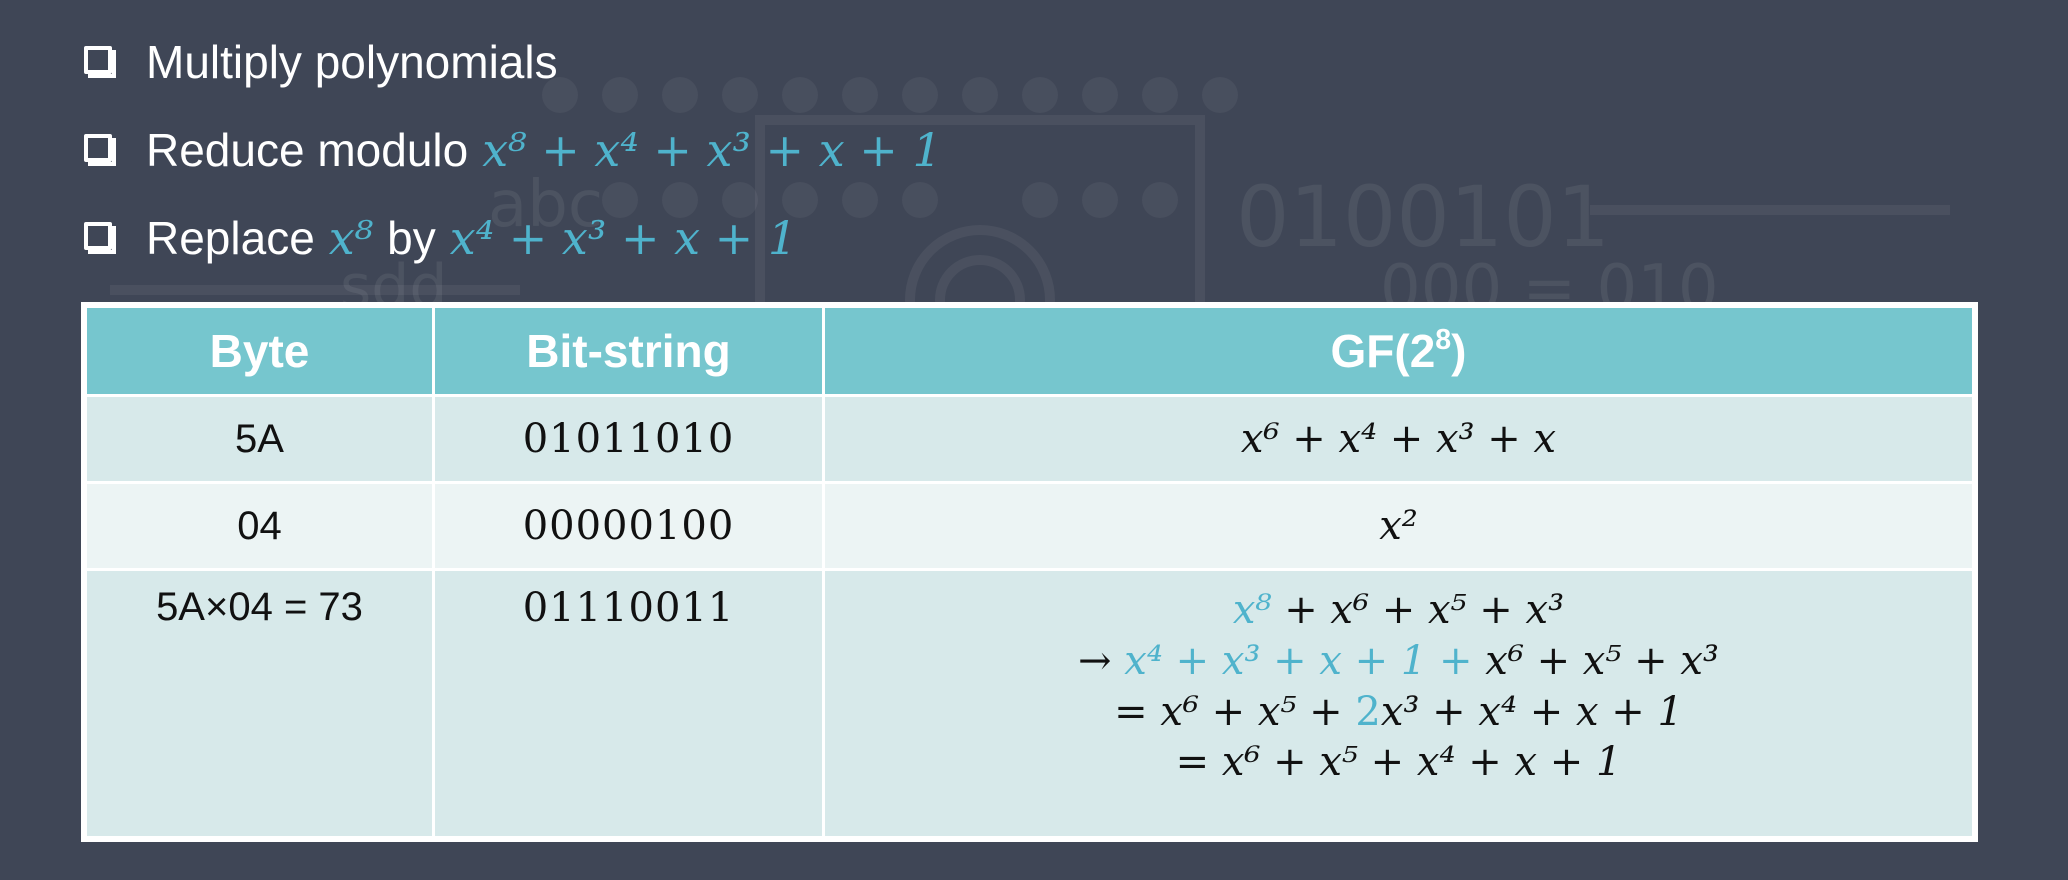 This screenshot has height=880, width=2068. I want to click on derivation-line-4: = x⁶ + x⁵ + x⁴ + x + 1, so click(1398, 762).